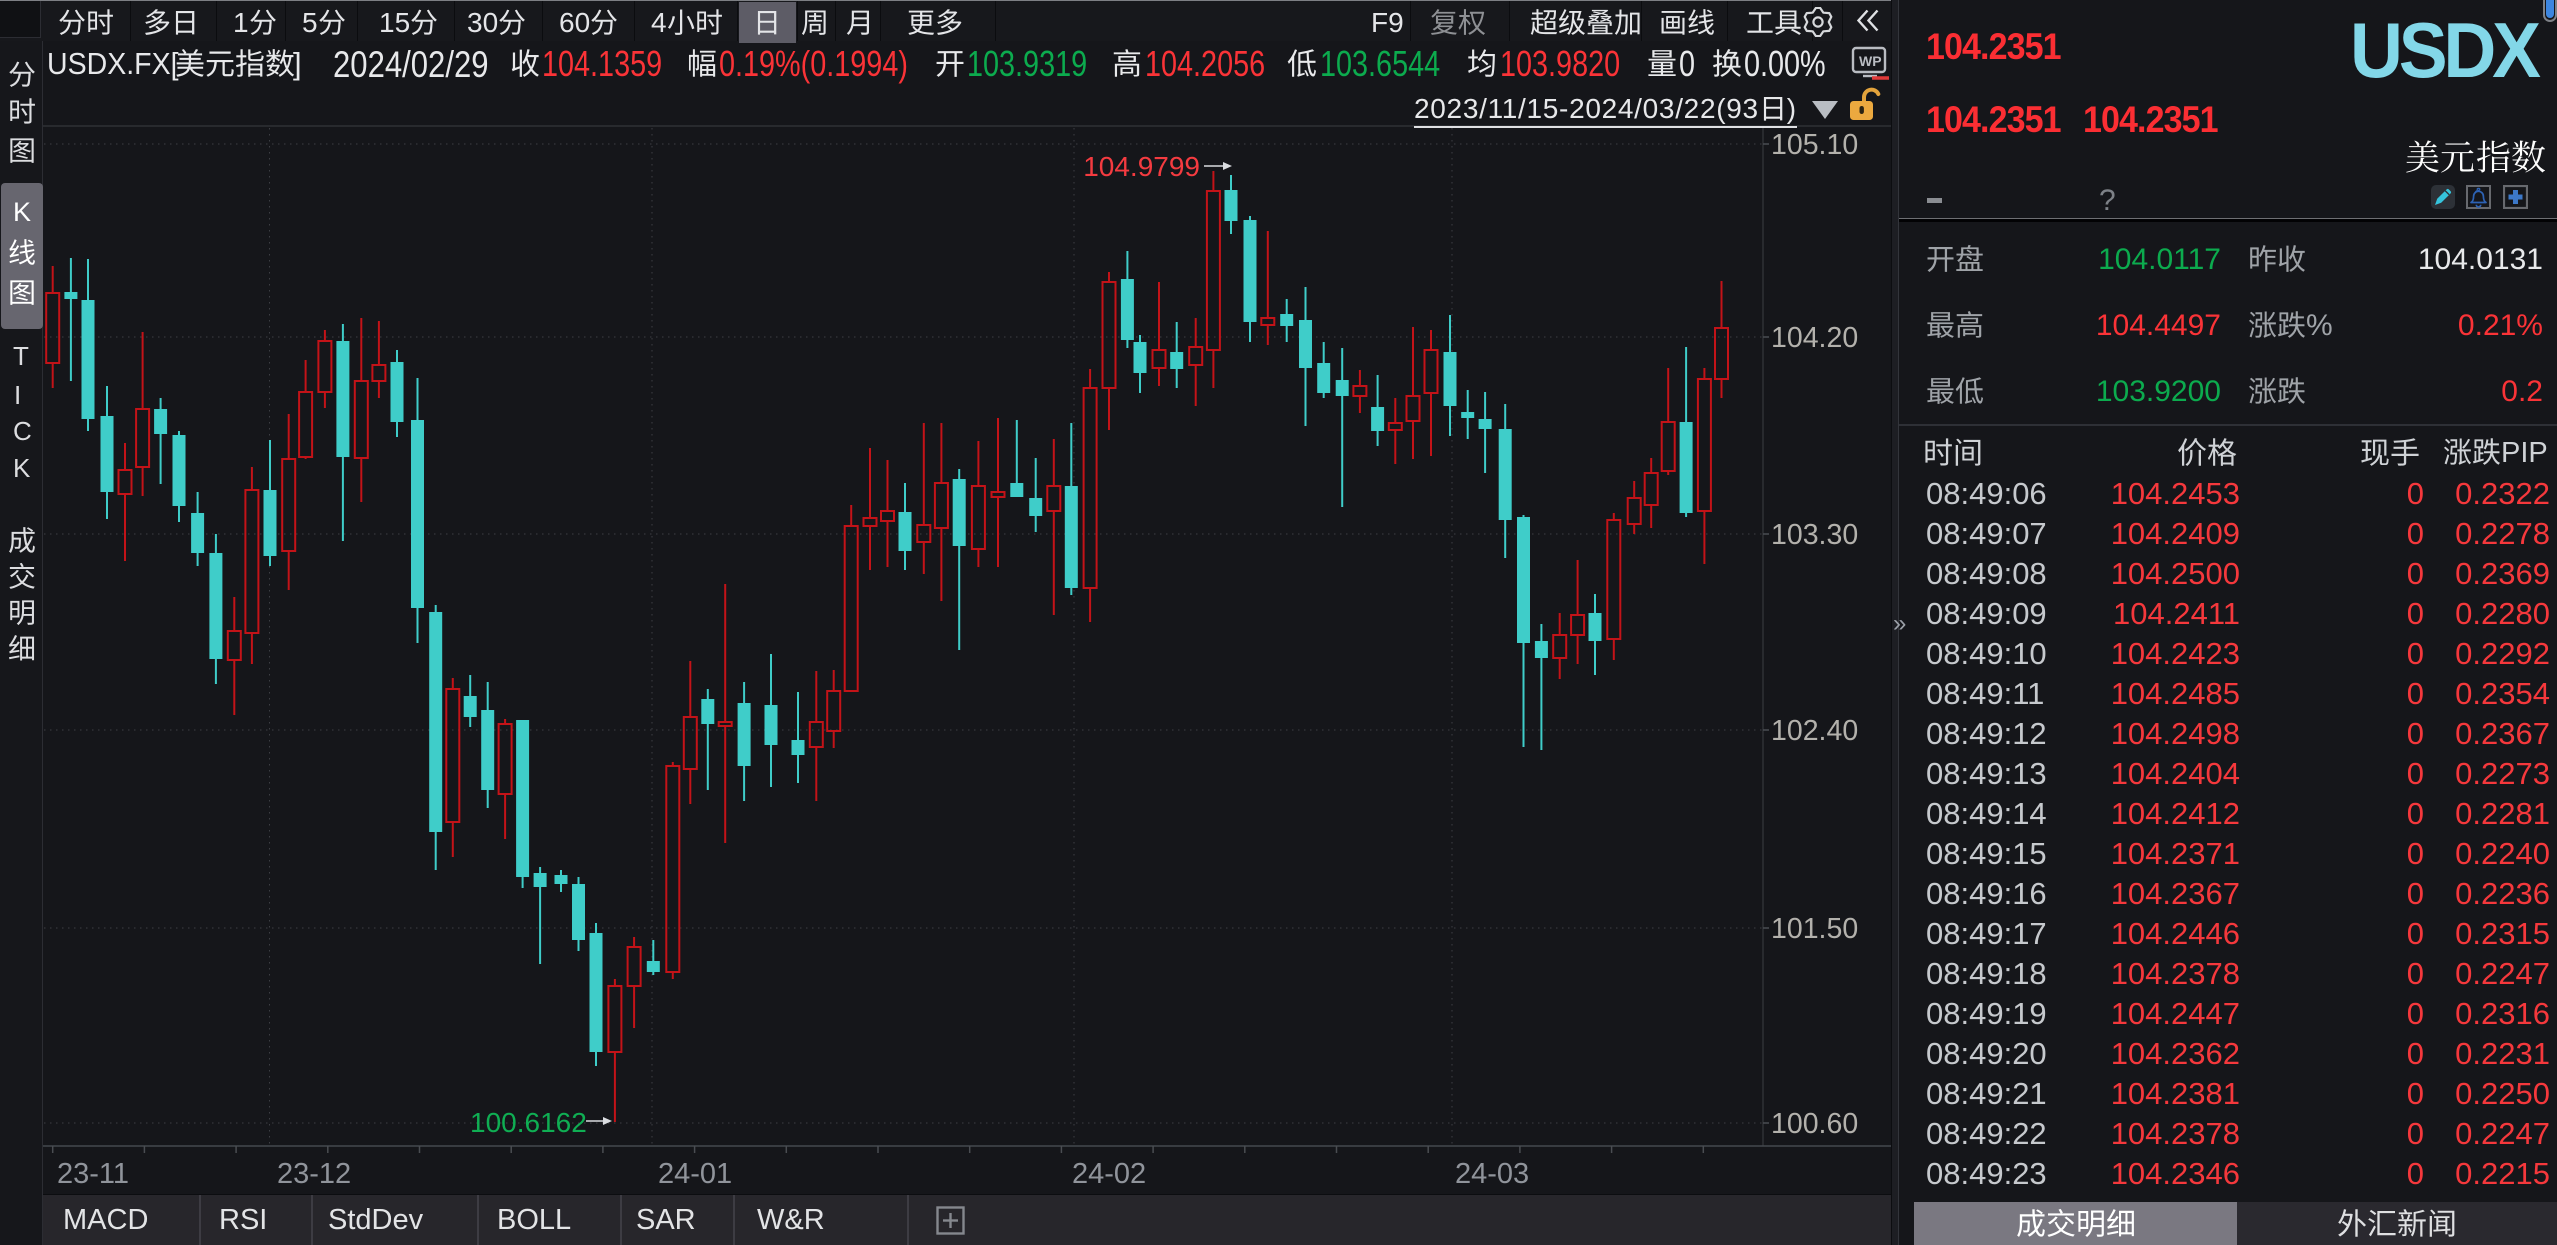 The width and height of the screenshot is (2557, 1245). Describe the element at coordinates (1814, 338) in the screenshot. I see `svg-text: 104.20` at that location.